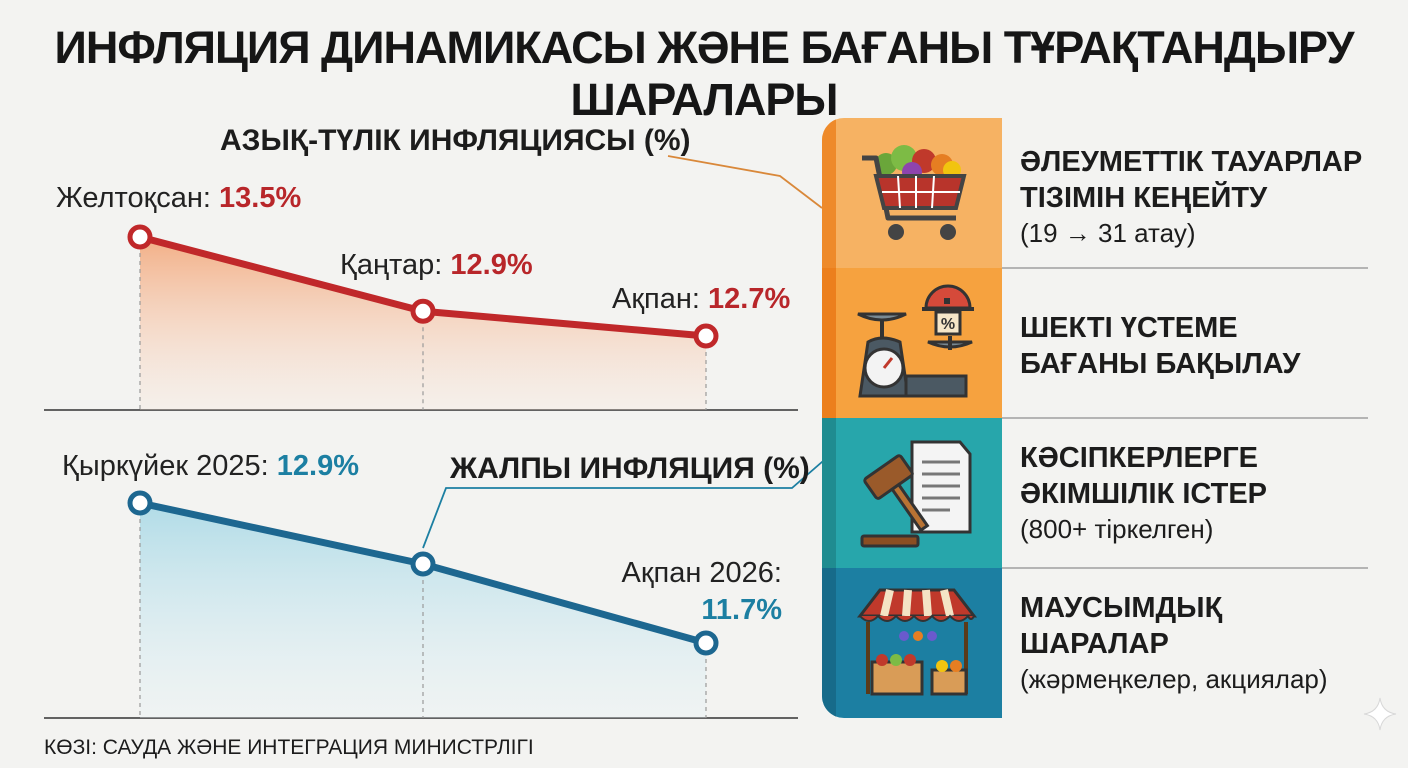 This screenshot has width=1408, height=768. What do you see at coordinates (629, 468) in the screenshot?
I see `general-chart-title: ЖАЛПЫ ИНФЛЯЦИЯ (%)` at bounding box center [629, 468].